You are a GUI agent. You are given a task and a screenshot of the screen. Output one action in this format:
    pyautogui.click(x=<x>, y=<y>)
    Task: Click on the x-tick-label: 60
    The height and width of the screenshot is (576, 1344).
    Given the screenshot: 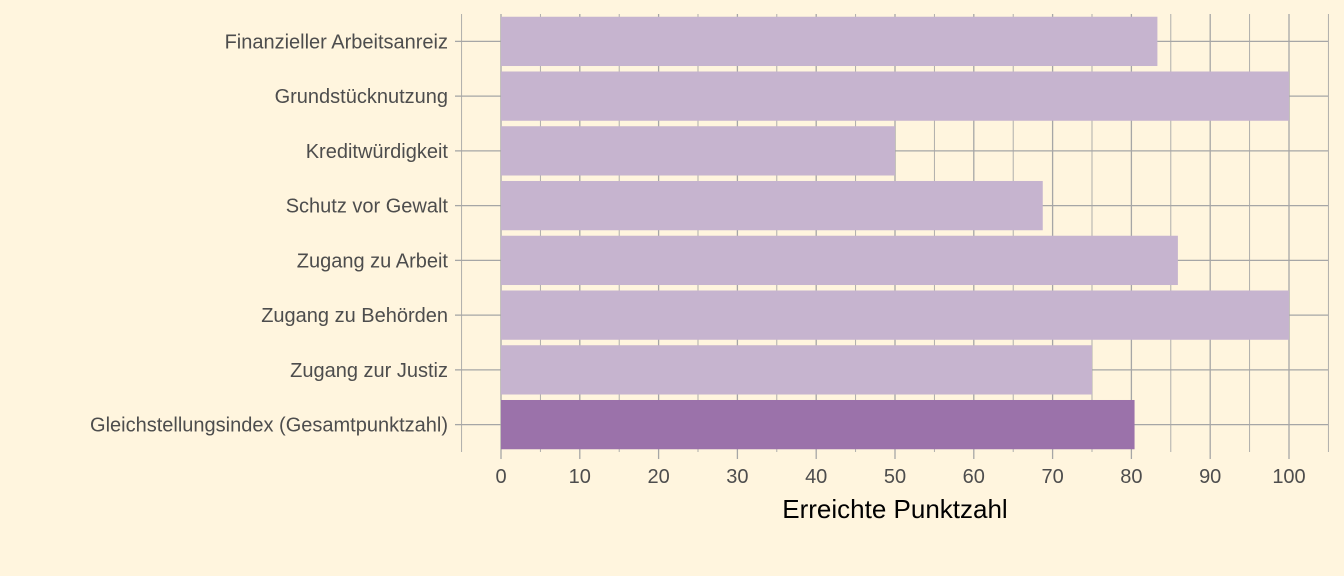 What is the action you would take?
    pyautogui.click(x=974, y=477)
    